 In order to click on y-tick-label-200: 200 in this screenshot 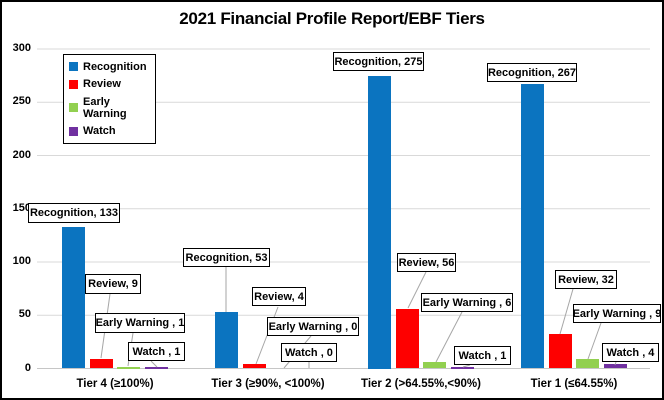, I will do `click(21, 154)`.